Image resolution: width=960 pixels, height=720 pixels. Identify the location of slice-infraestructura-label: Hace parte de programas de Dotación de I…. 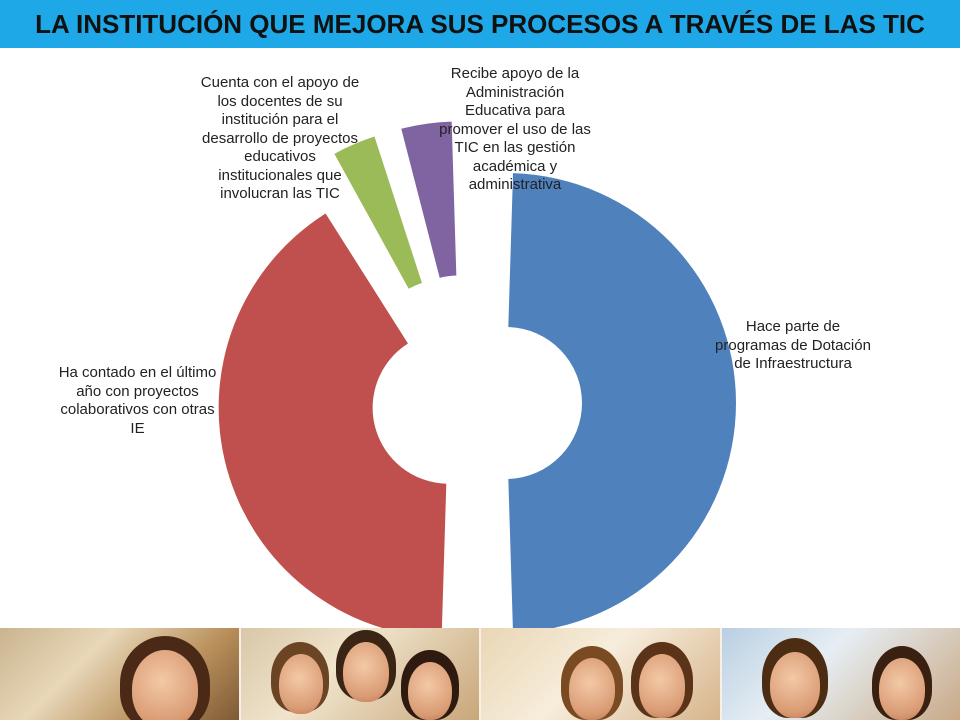
(793, 345).